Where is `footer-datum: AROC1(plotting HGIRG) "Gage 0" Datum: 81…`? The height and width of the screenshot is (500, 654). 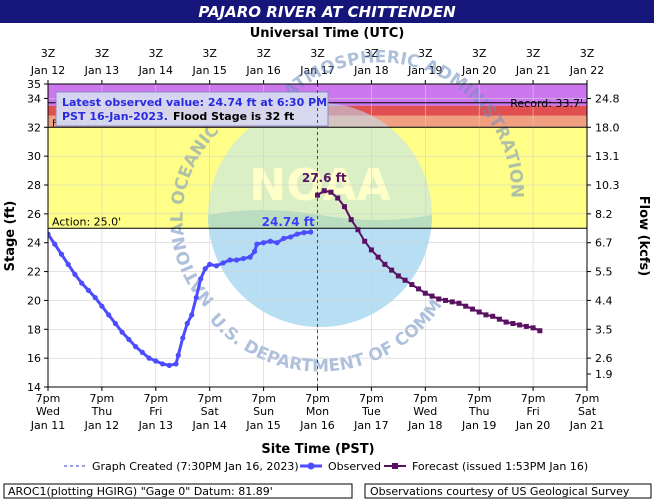 footer-datum: AROC1(plotting HGIRG) "Gage 0" Datum: 81… is located at coordinates (140, 491).